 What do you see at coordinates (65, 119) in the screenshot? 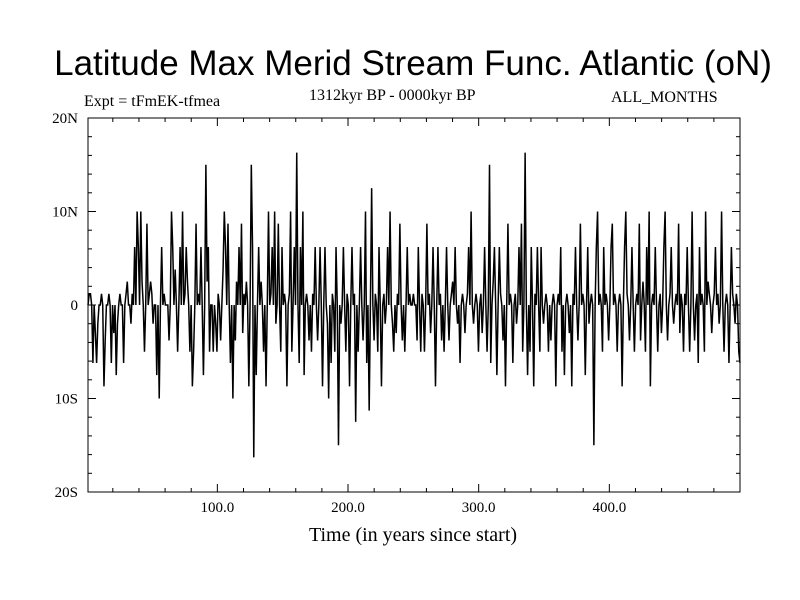
I see `y-tick-label: 20N` at bounding box center [65, 119].